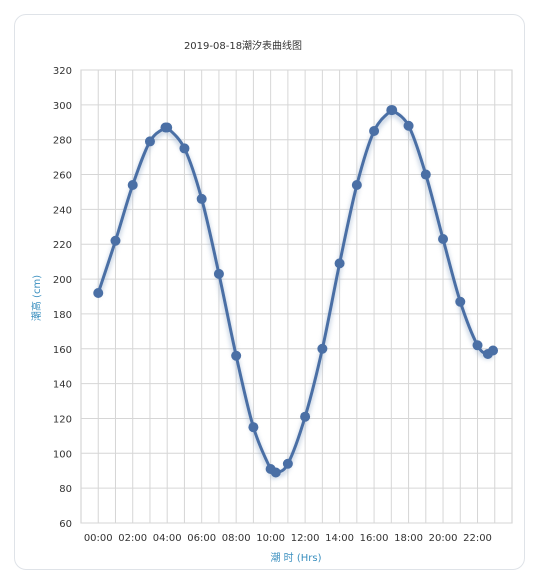 This screenshot has width=540, height=584. What do you see at coordinates (236, 538) in the screenshot?
I see `x-tick-label: 08:00` at bounding box center [236, 538].